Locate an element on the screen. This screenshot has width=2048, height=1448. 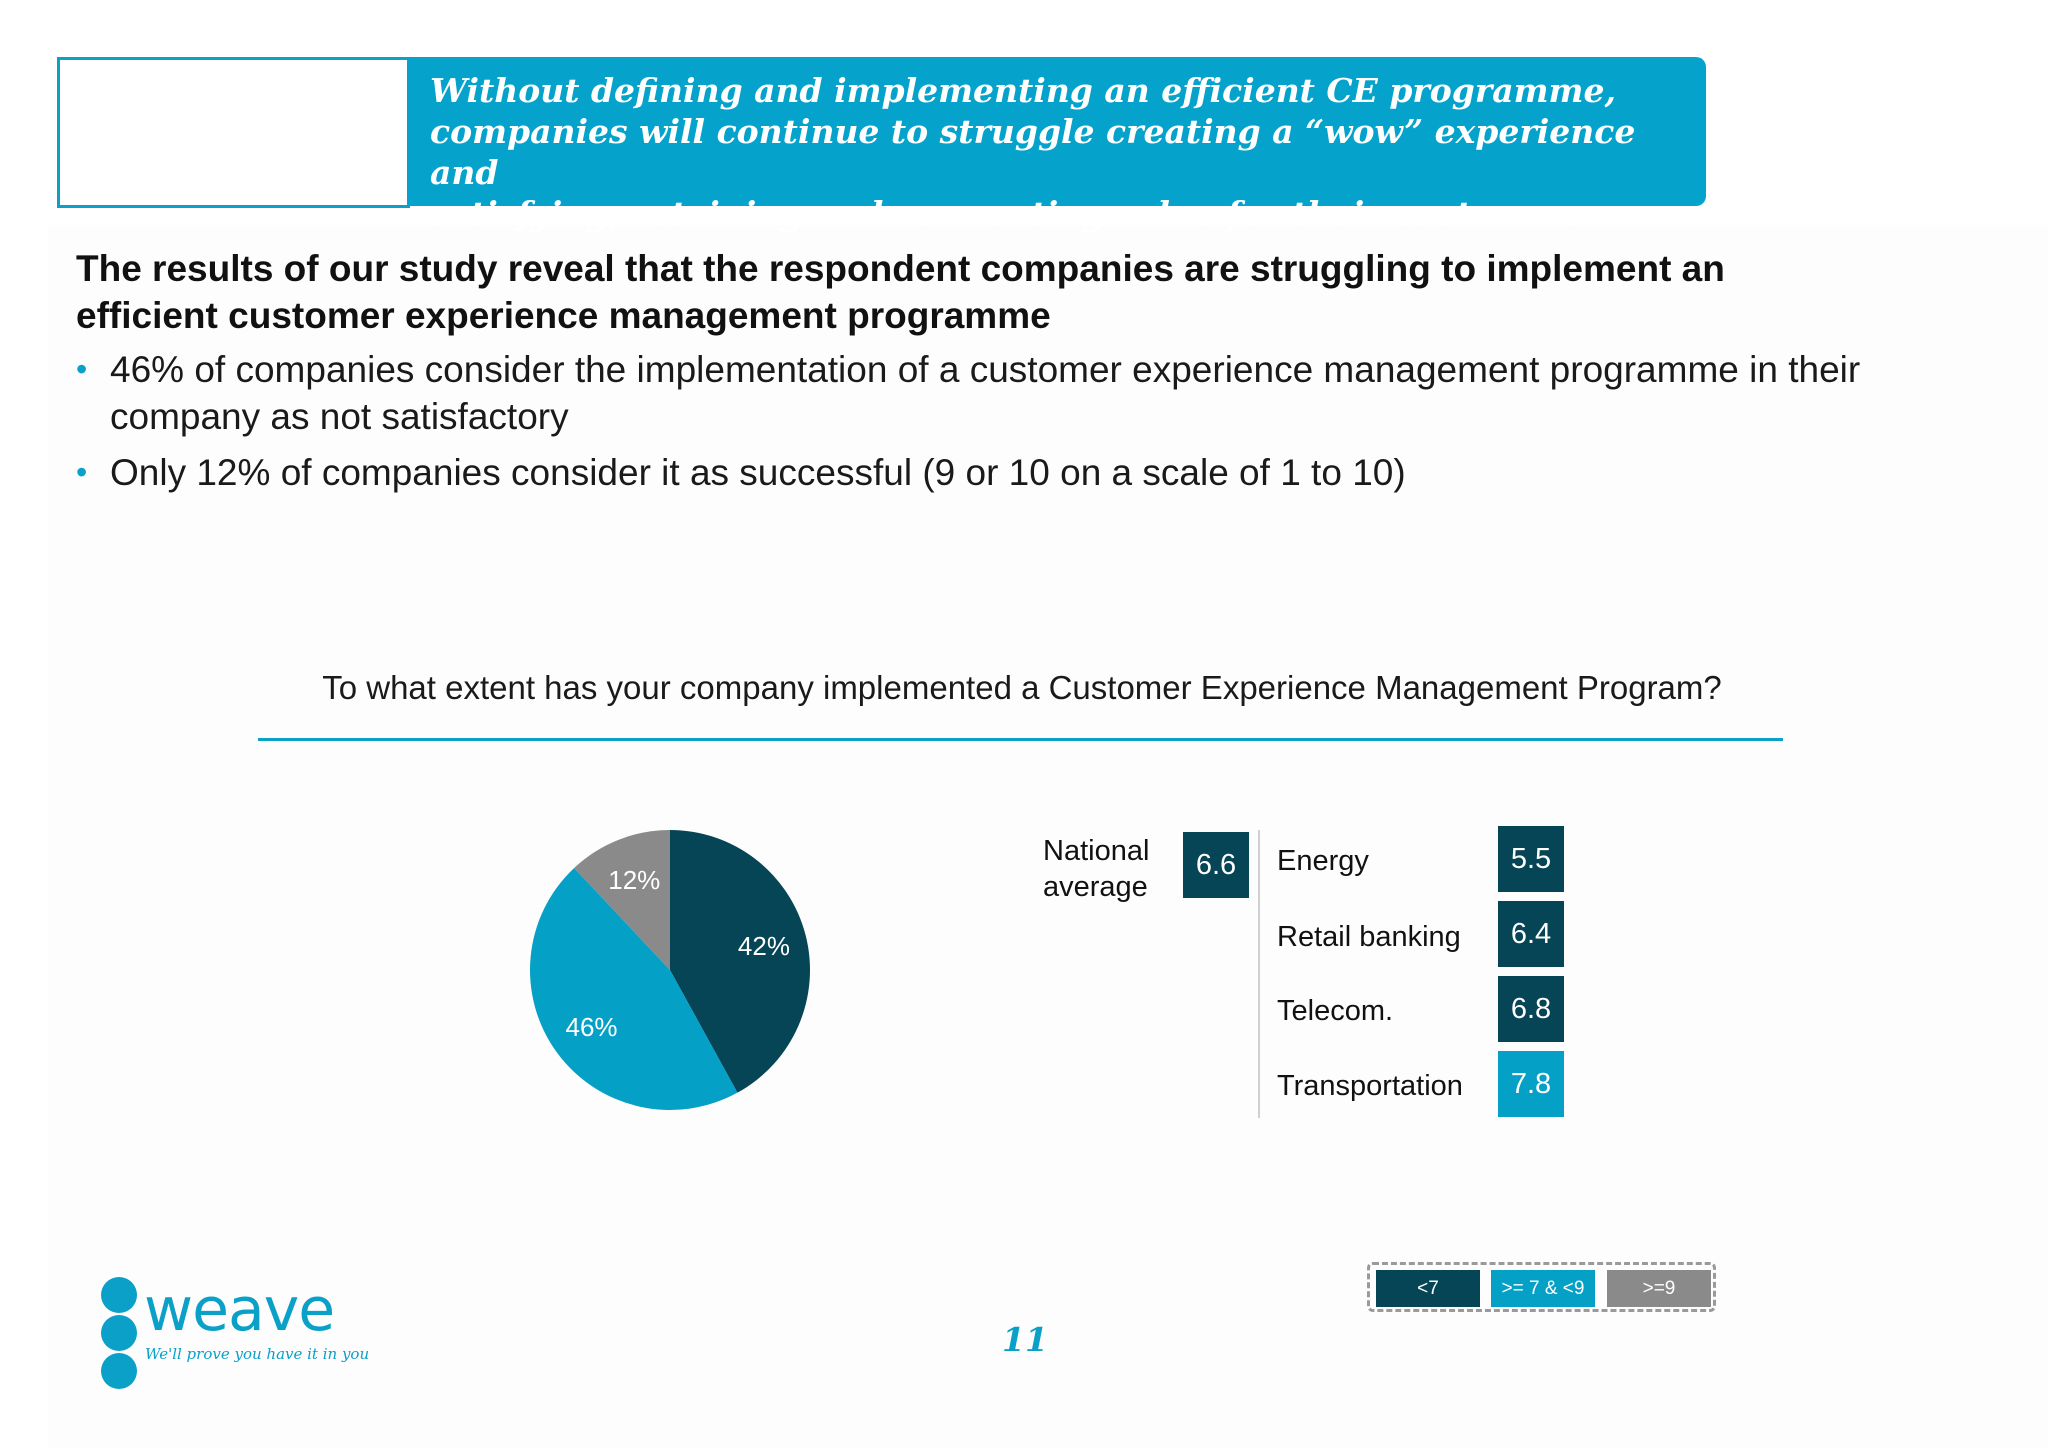
banner is located at coordinates (1056, 131).